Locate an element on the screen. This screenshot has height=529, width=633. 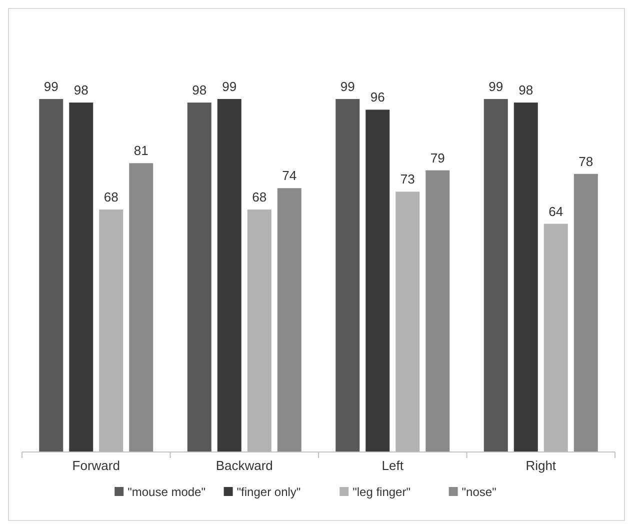
x-tick-label: Left is located at coordinates (393, 465).